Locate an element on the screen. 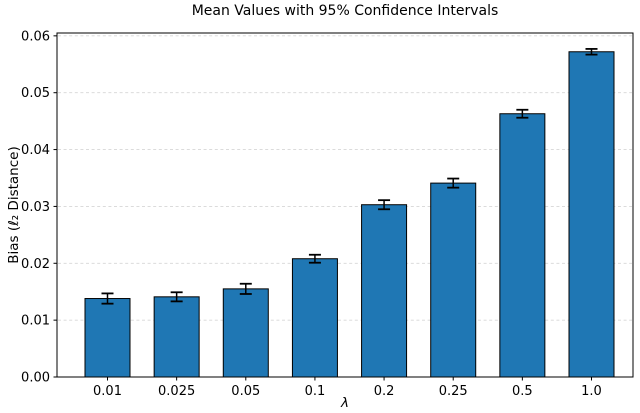 This screenshot has width=640, height=413. y-tick-label: 0.04 is located at coordinates (35, 150).